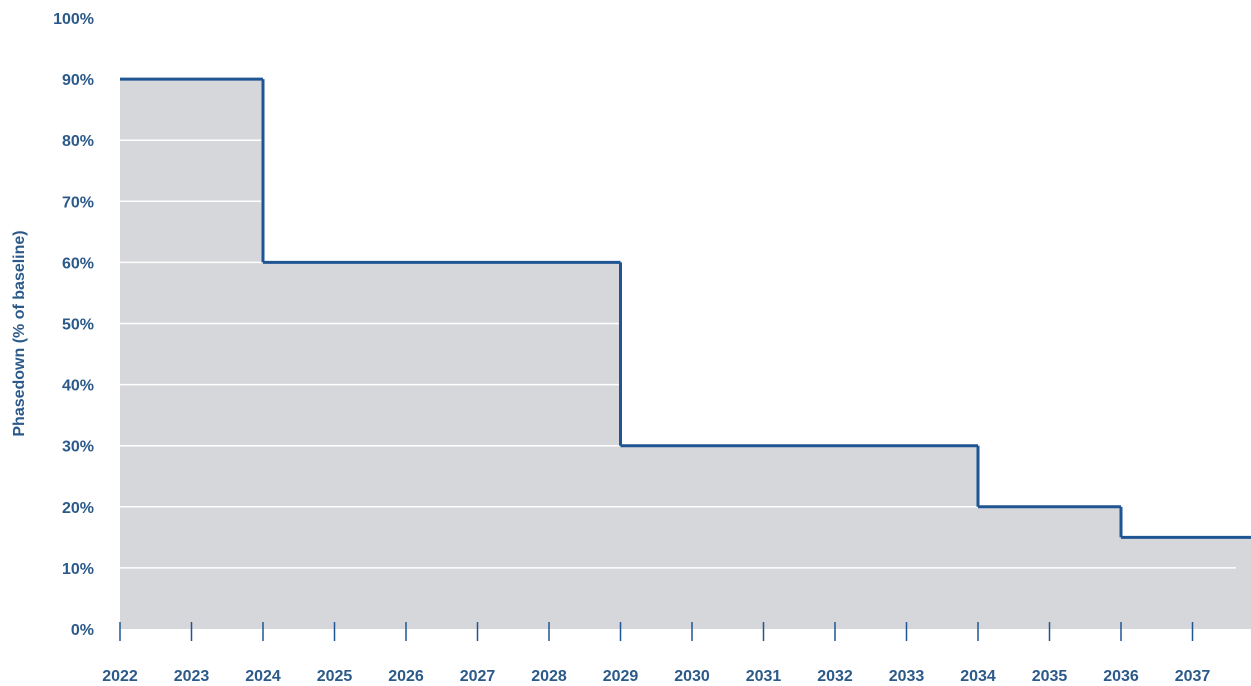  Describe the element at coordinates (82, 630) in the screenshot. I see `y-tick-label: 0%` at that location.